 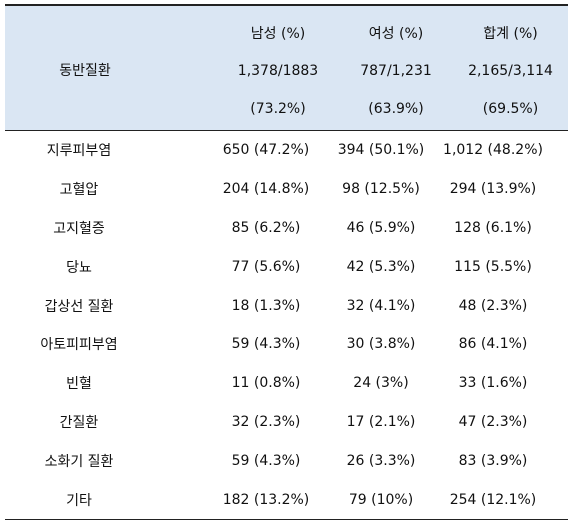 What do you see at coordinates (396, 109) in the screenshot?
I see `female-column-percent: (63.9%)` at bounding box center [396, 109].